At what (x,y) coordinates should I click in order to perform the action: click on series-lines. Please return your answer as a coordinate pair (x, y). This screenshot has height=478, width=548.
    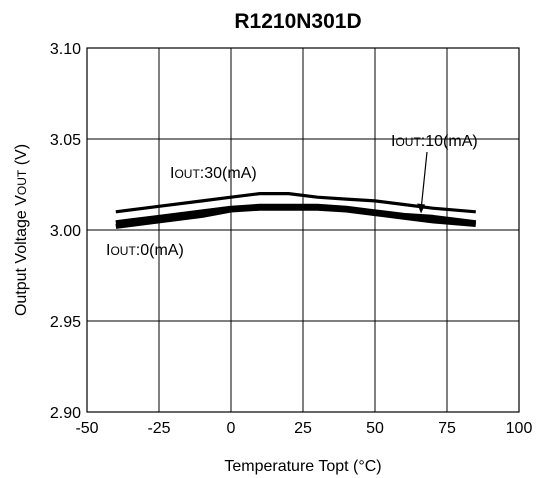
    Looking at the image, I should click on (296, 210).